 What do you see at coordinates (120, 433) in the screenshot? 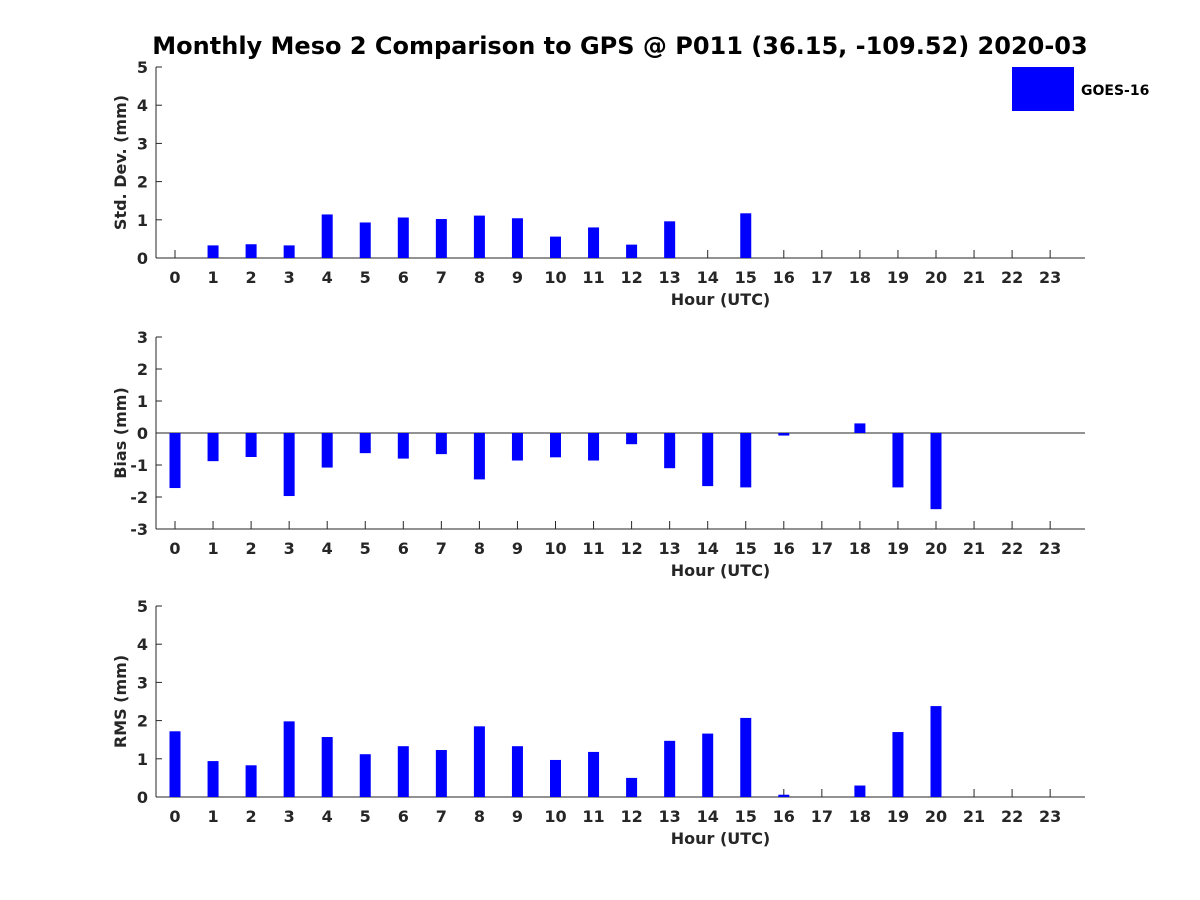
I see `y-axis-label: Bias (mm)` at bounding box center [120, 433].